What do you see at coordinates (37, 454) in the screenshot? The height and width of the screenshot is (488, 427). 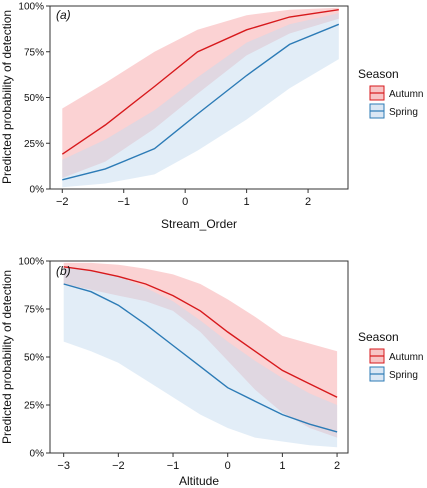 I see `y-tick-label-b: 0%` at bounding box center [37, 454].